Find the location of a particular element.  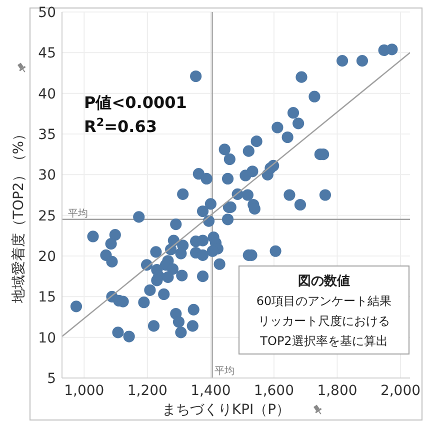

annotation: TOP2選択率を基に算出 is located at coordinates (323, 341).